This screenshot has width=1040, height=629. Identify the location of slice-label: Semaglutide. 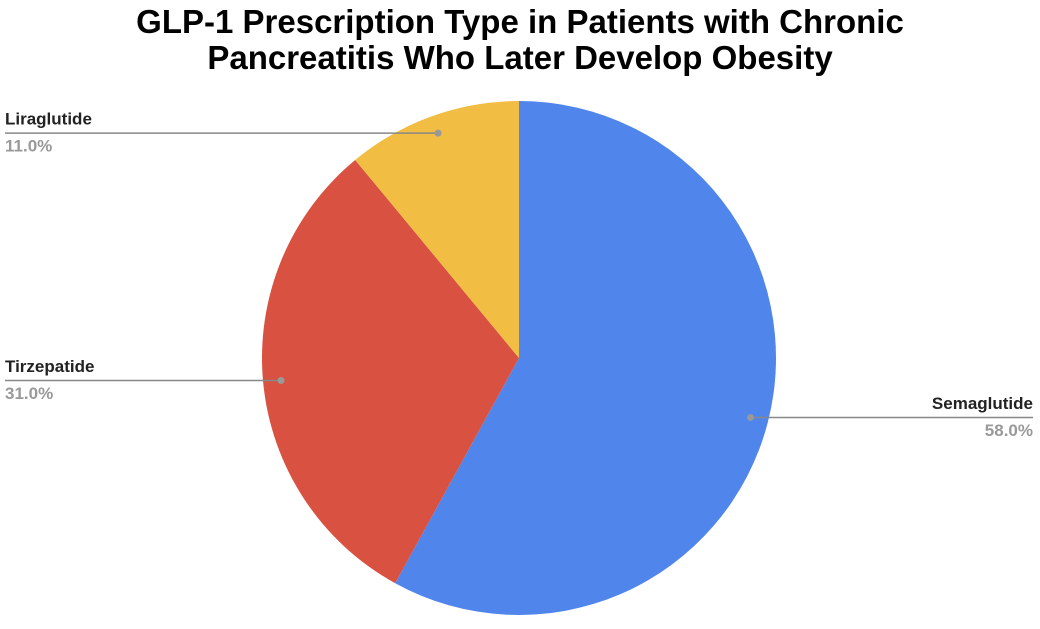
(982, 403).